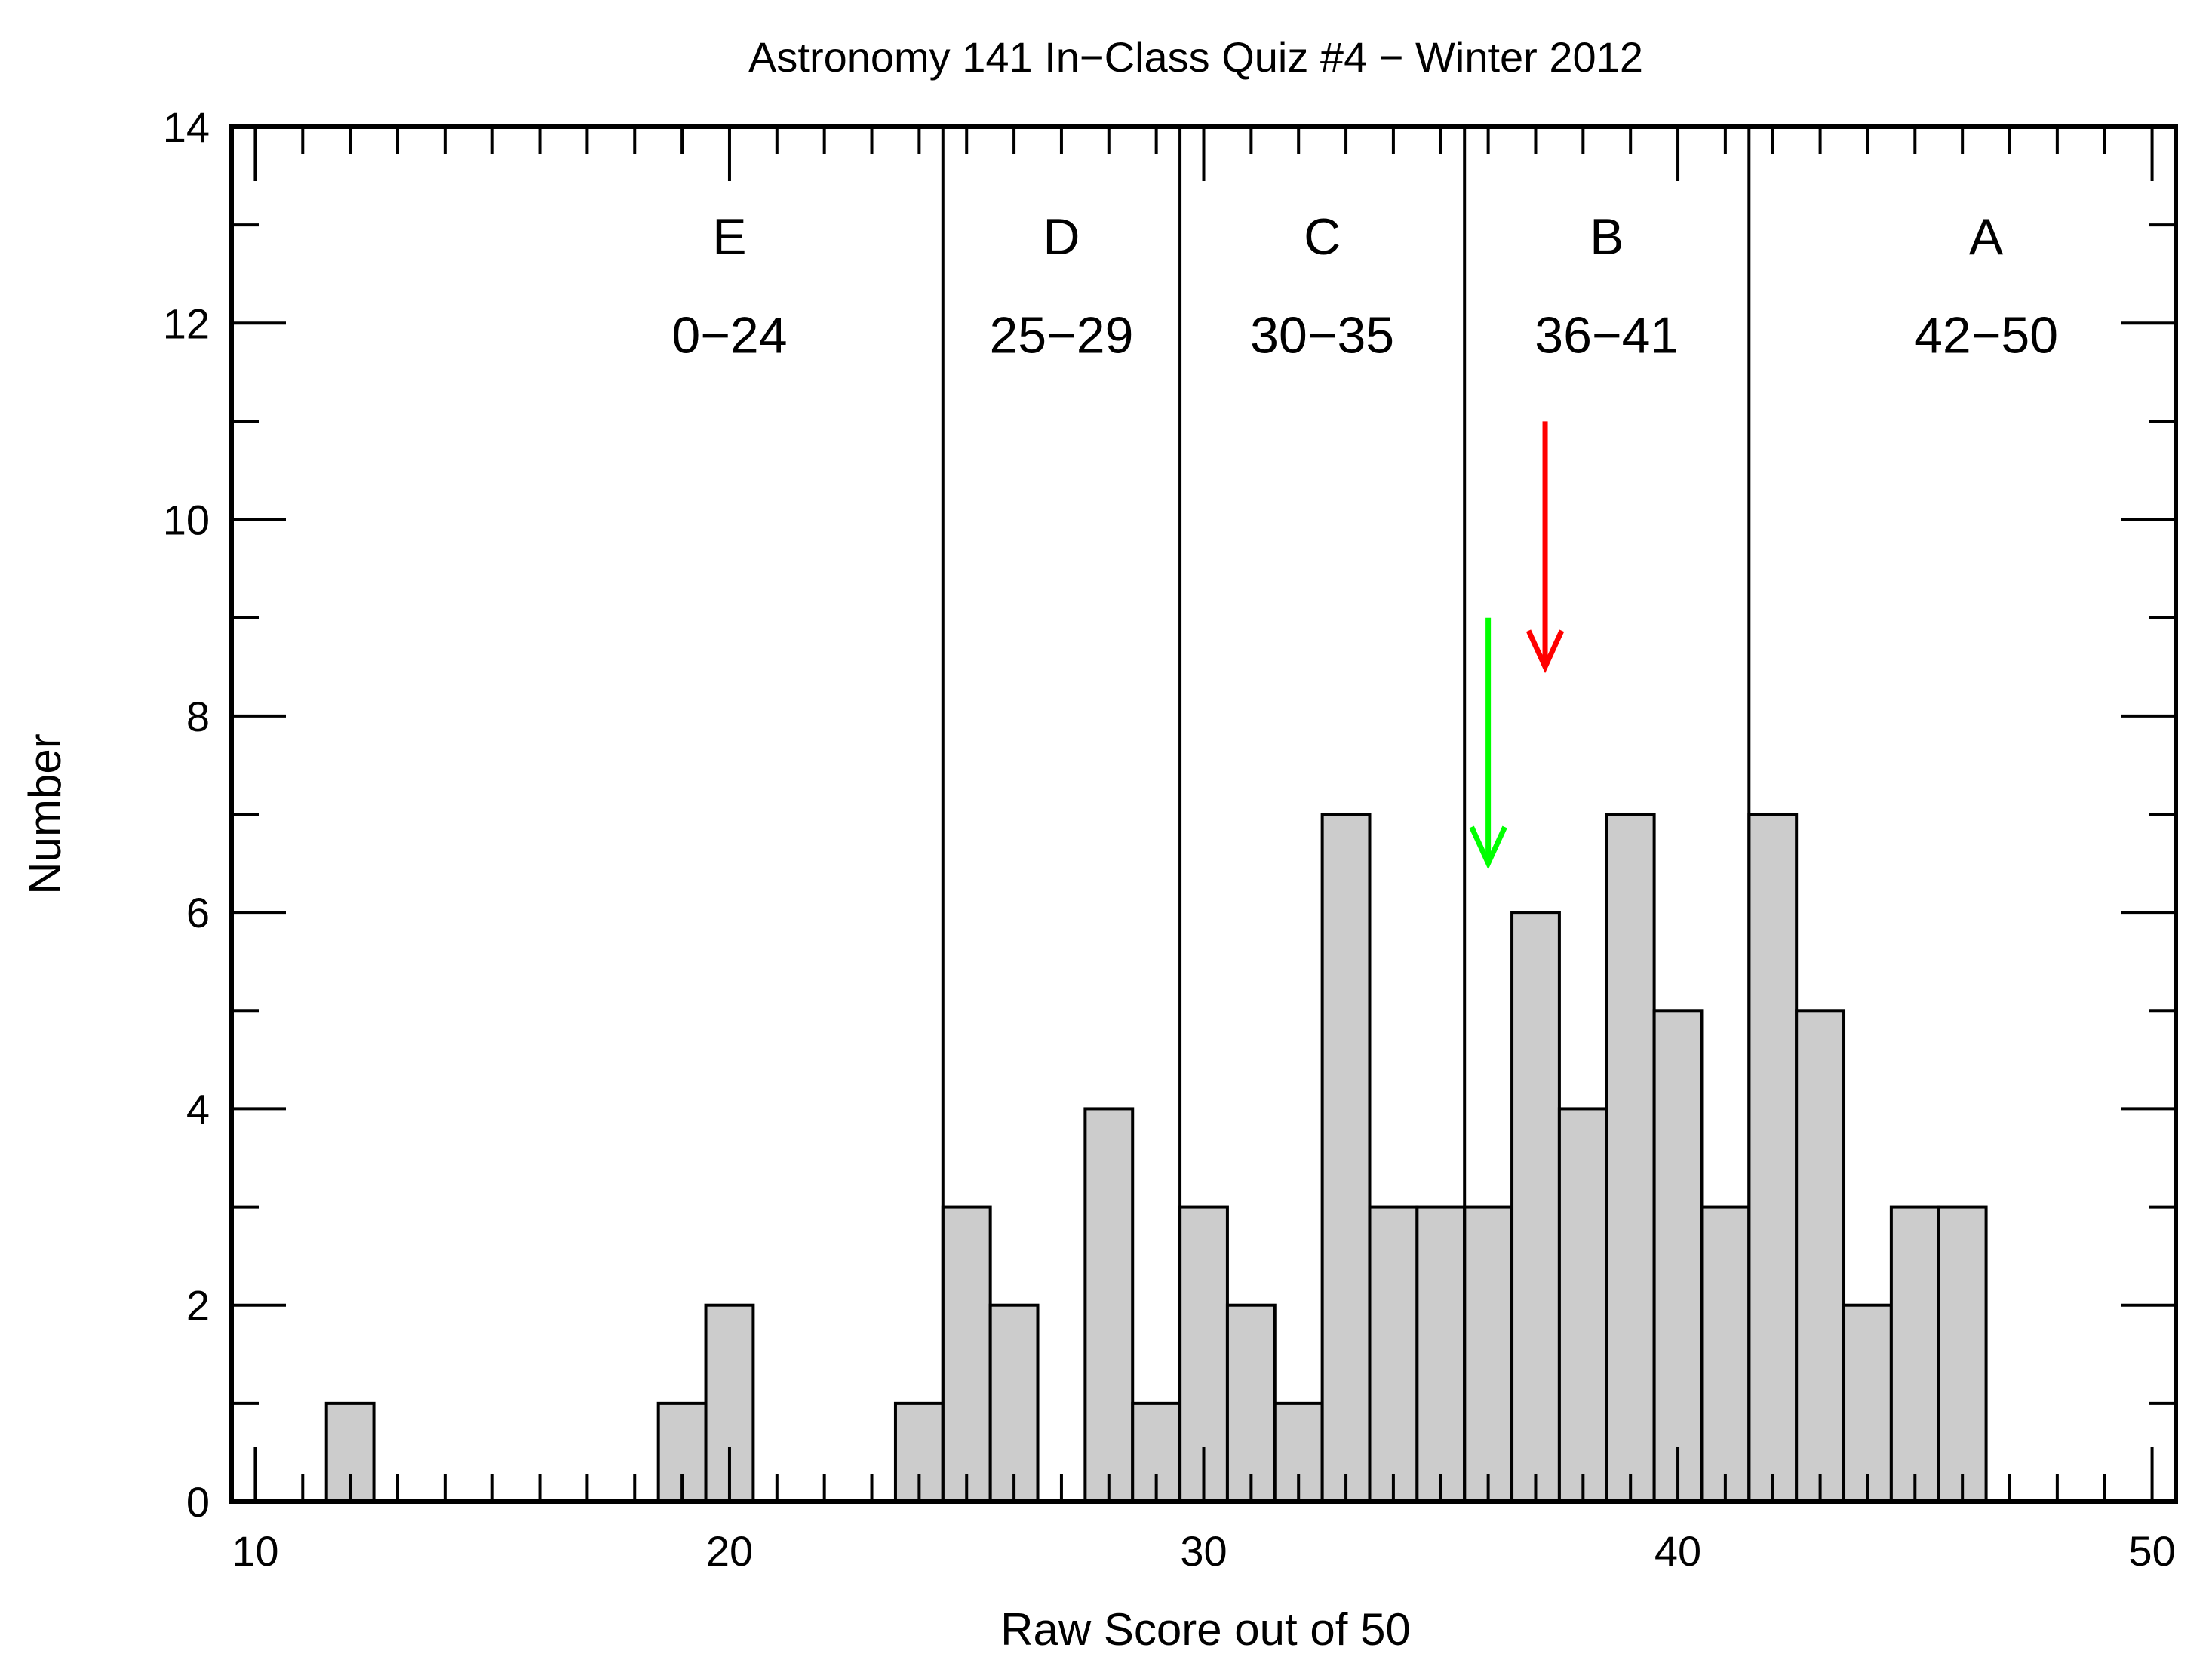 This screenshot has width=2212, height=1660. What do you see at coordinates (198, 1306) in the screenshot?
I see `y-tick-label: 2` at bounding box center [198, 1306].